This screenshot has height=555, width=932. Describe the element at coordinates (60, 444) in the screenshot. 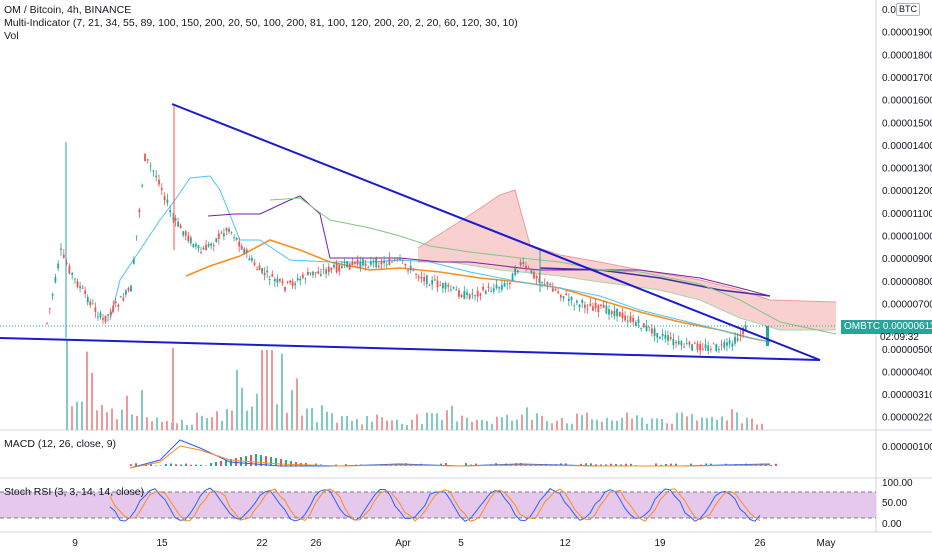

I see `macd-label: MACD (12, 26, close, 9)` at that location.